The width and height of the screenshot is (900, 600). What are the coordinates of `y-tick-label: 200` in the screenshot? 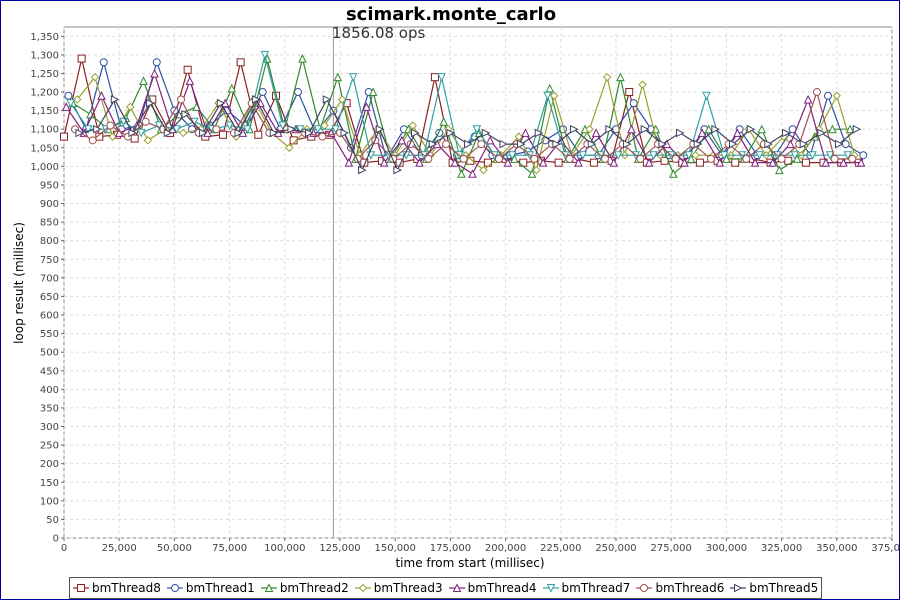 It's located at (49, 464).